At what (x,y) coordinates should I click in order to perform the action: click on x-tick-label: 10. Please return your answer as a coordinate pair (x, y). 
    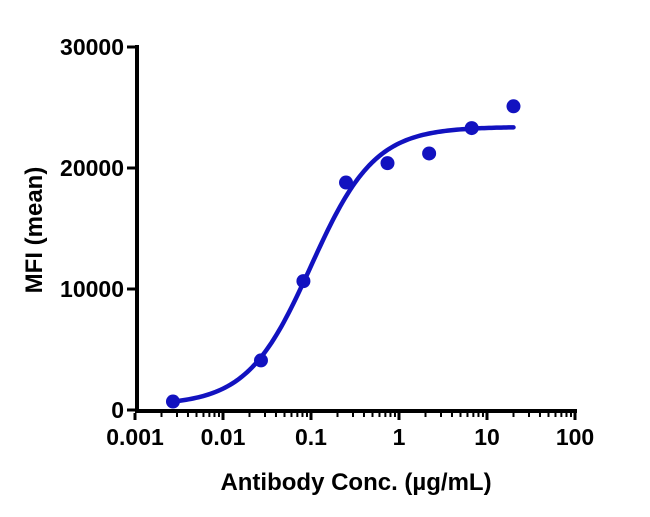
    Looking at the image, I should click on (487, 437).